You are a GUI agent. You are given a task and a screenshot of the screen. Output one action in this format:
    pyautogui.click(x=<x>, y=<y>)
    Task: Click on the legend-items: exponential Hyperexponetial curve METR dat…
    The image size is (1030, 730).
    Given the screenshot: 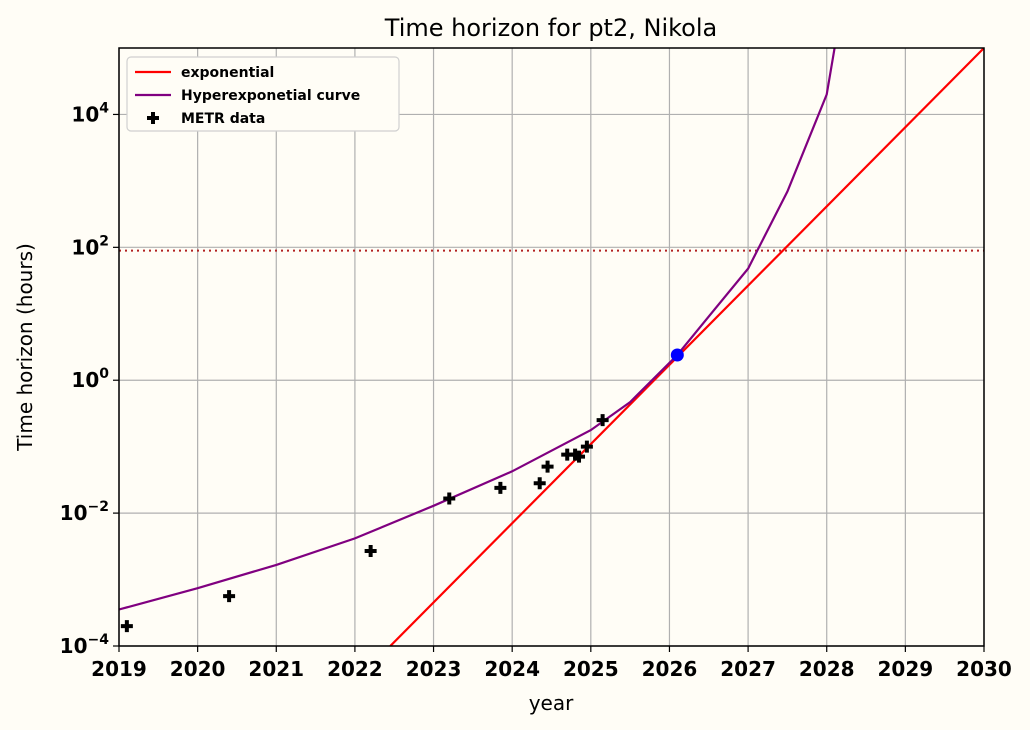 What is the action you would take?
    pyautogui.click(x=247, y=96)
    